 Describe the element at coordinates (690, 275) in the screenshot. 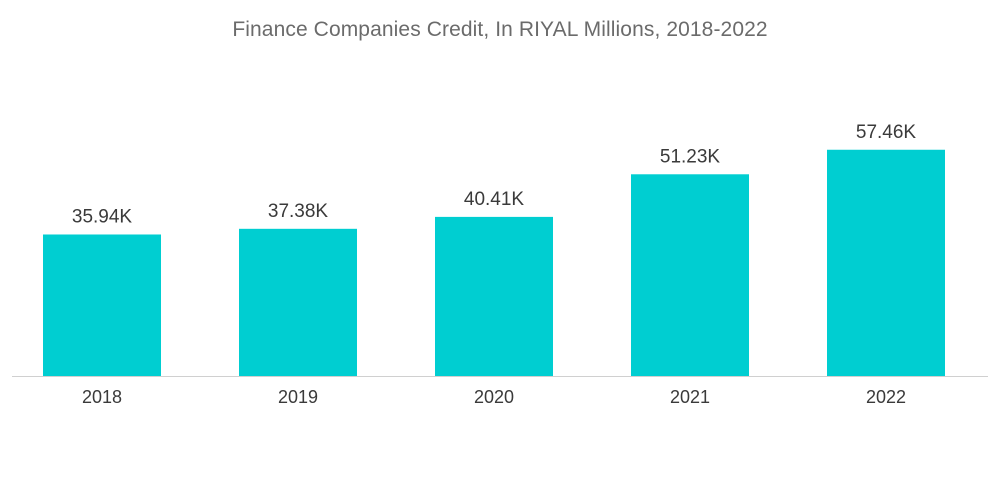

I see `bar-2021` at that location.